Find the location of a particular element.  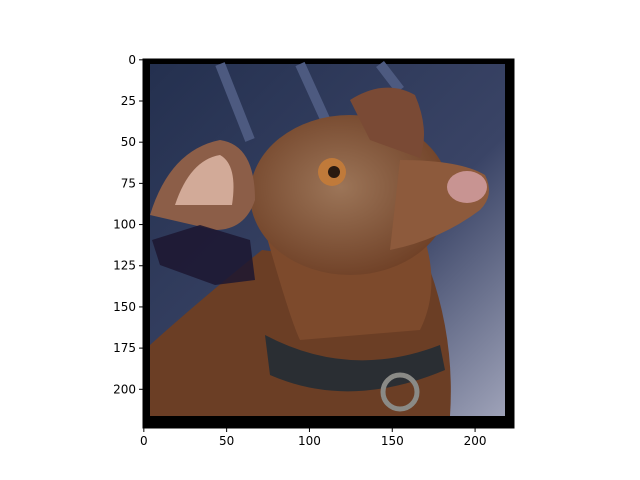

dog-nose is located at coordinates (467, 187).